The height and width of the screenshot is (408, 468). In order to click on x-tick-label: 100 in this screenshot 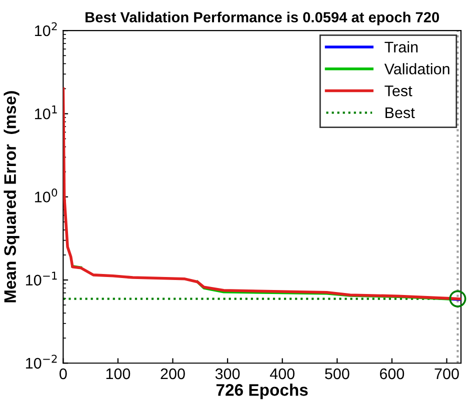, I will do `click(118, 374)`.